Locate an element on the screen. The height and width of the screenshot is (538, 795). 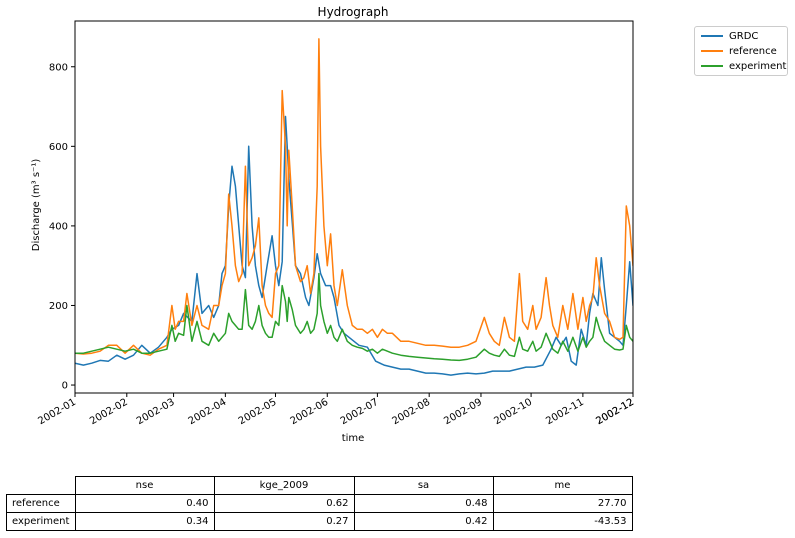
metrics-row-label: experiment is located at coordinates (41, 521).